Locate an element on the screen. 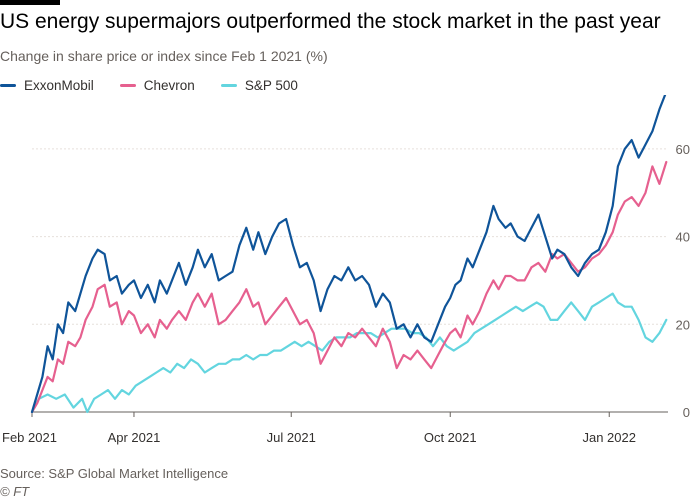 The image size is (700, 500). x-tick-label: Jul 2021 is located at coordinates (291, 437).